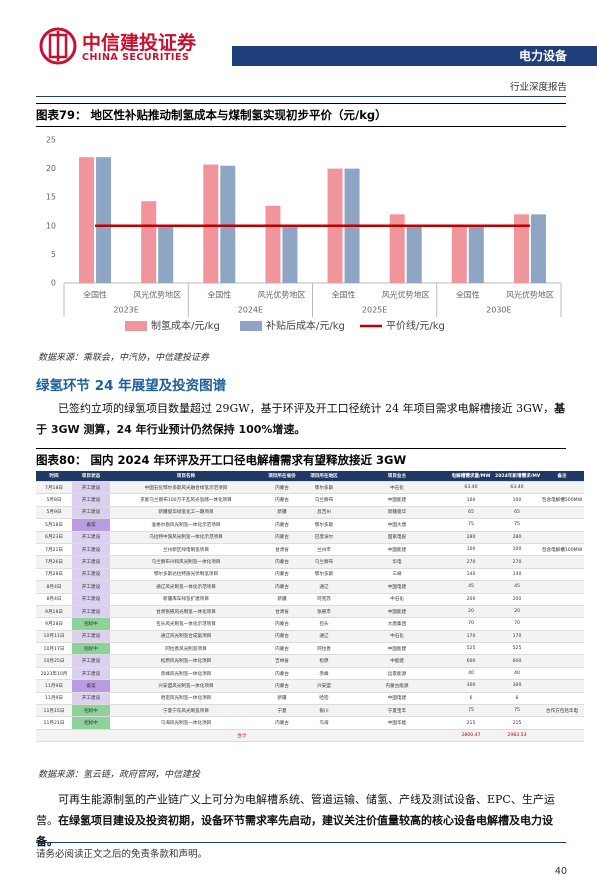  I want to click on table-cell: 新疆俊华绿氢化工一期项目, so click(186, 513).